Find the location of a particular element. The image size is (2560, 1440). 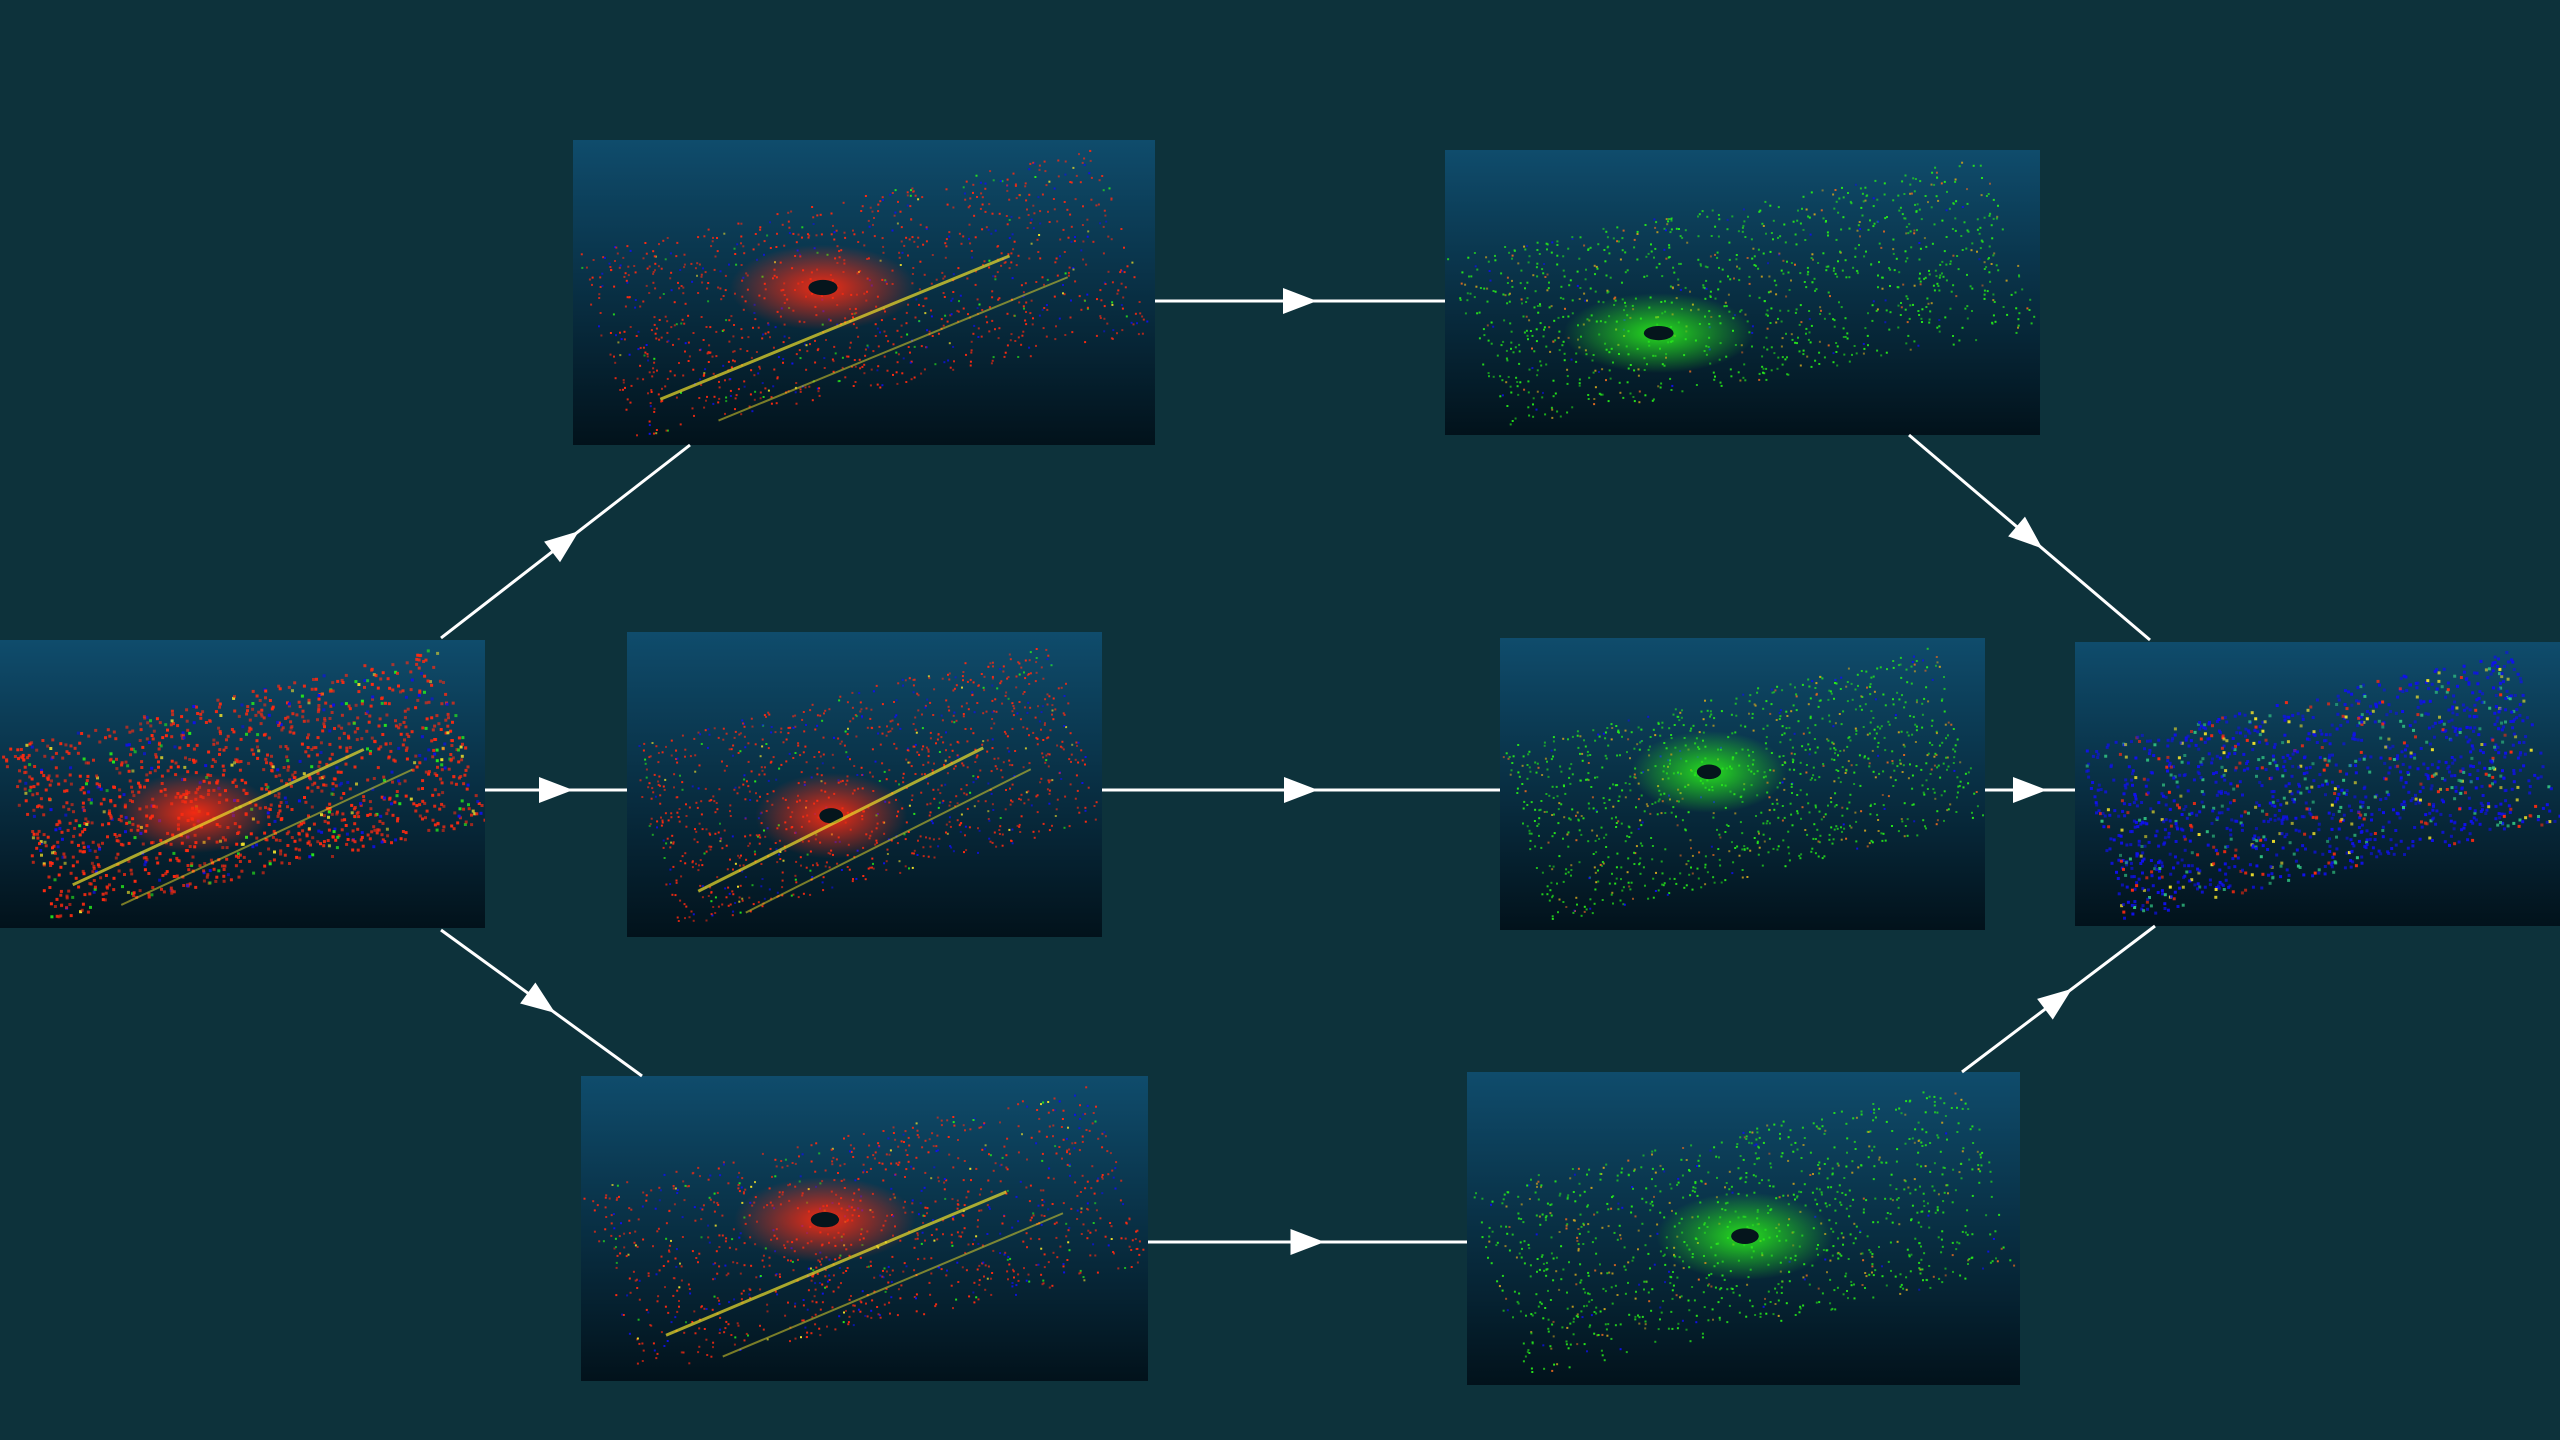

arrow-bottom-red-to-green is located at coordinates (1307, 1242).